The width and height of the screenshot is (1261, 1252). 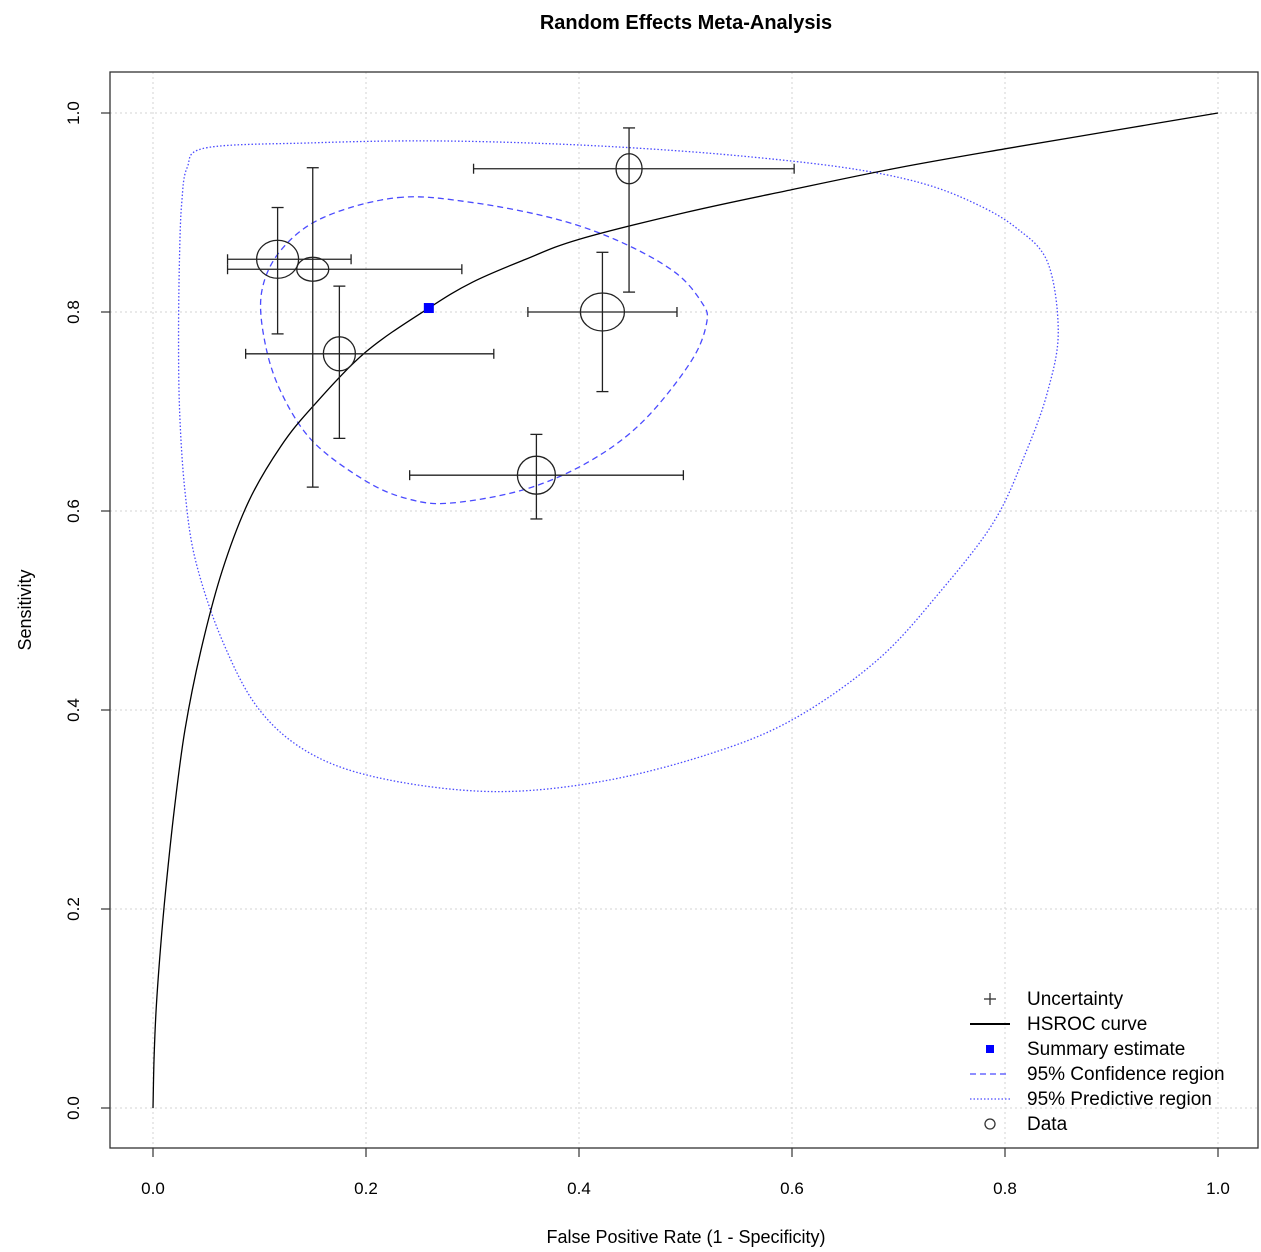 What do you see at coordinates (1026, 1124) in the screenshot?
I see `legend-item: Data` at bounding box center [1026, 1124].